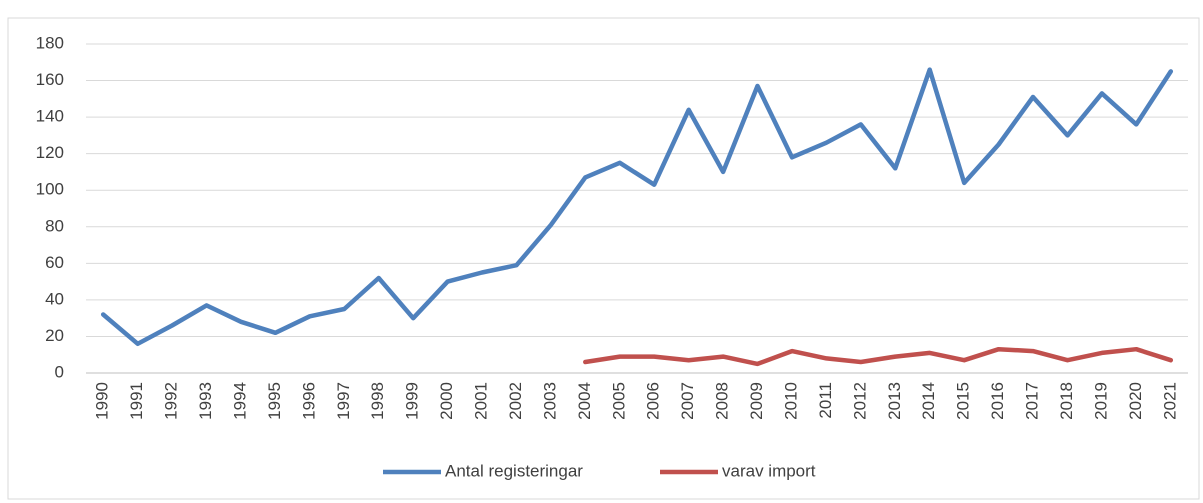 This screenshot has height=503, width=1203. What do you see at coordinates (54, 225) in the screenshot?
I see `y-tick-label: 80` at bounding box center [54, 225].